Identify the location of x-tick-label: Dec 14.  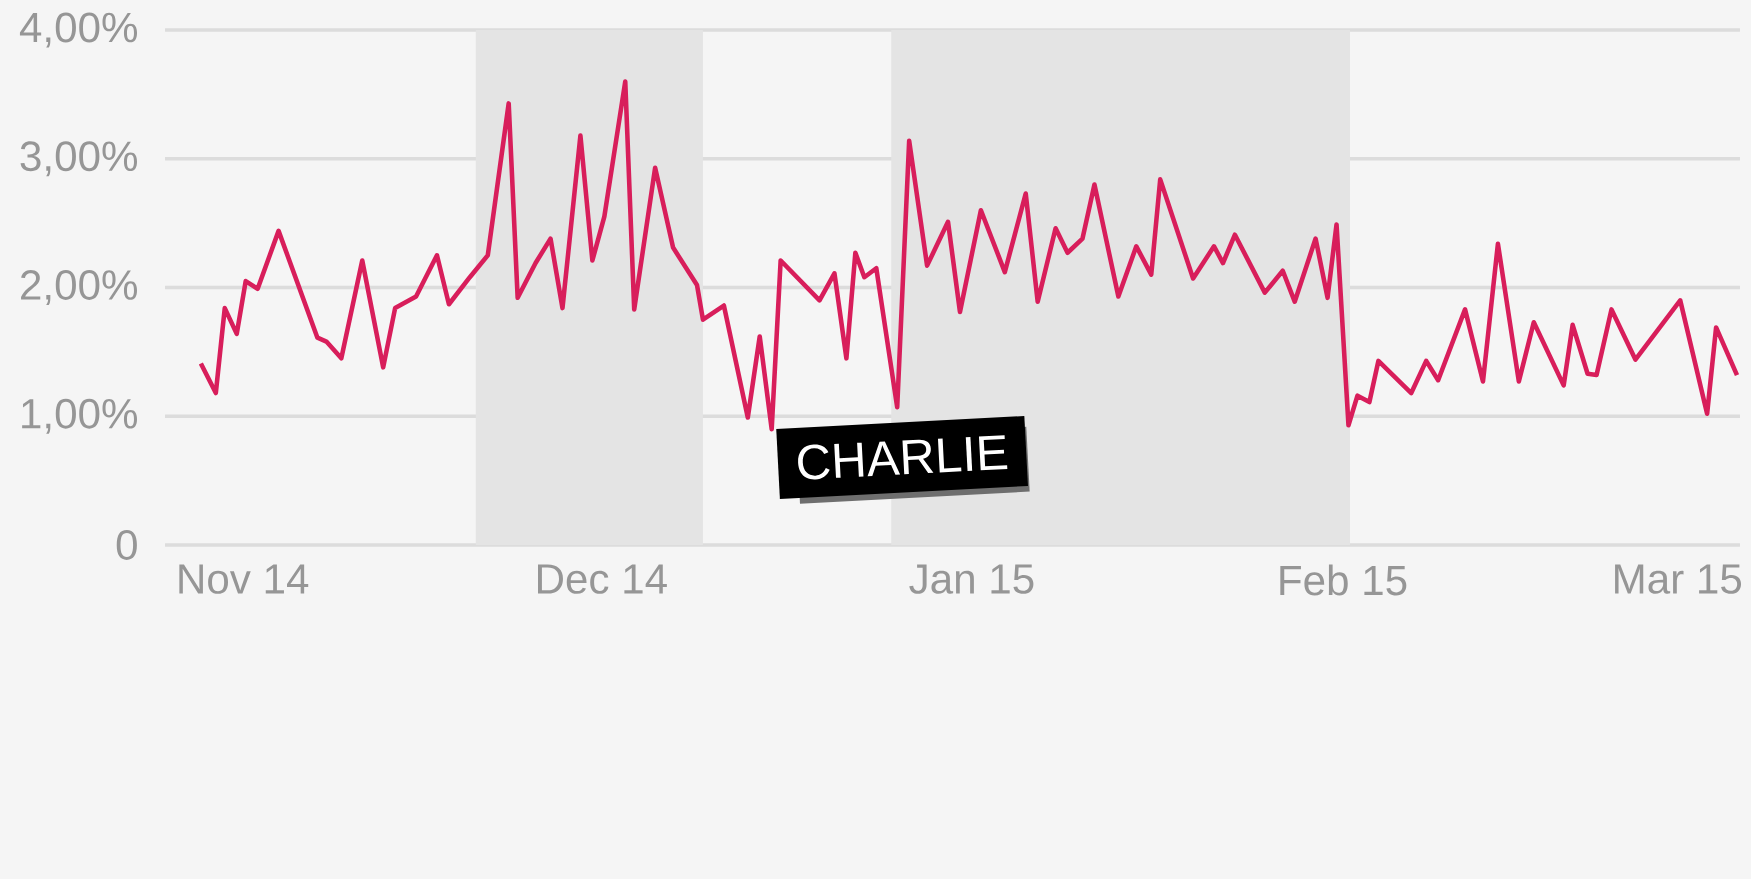
(602, 579).